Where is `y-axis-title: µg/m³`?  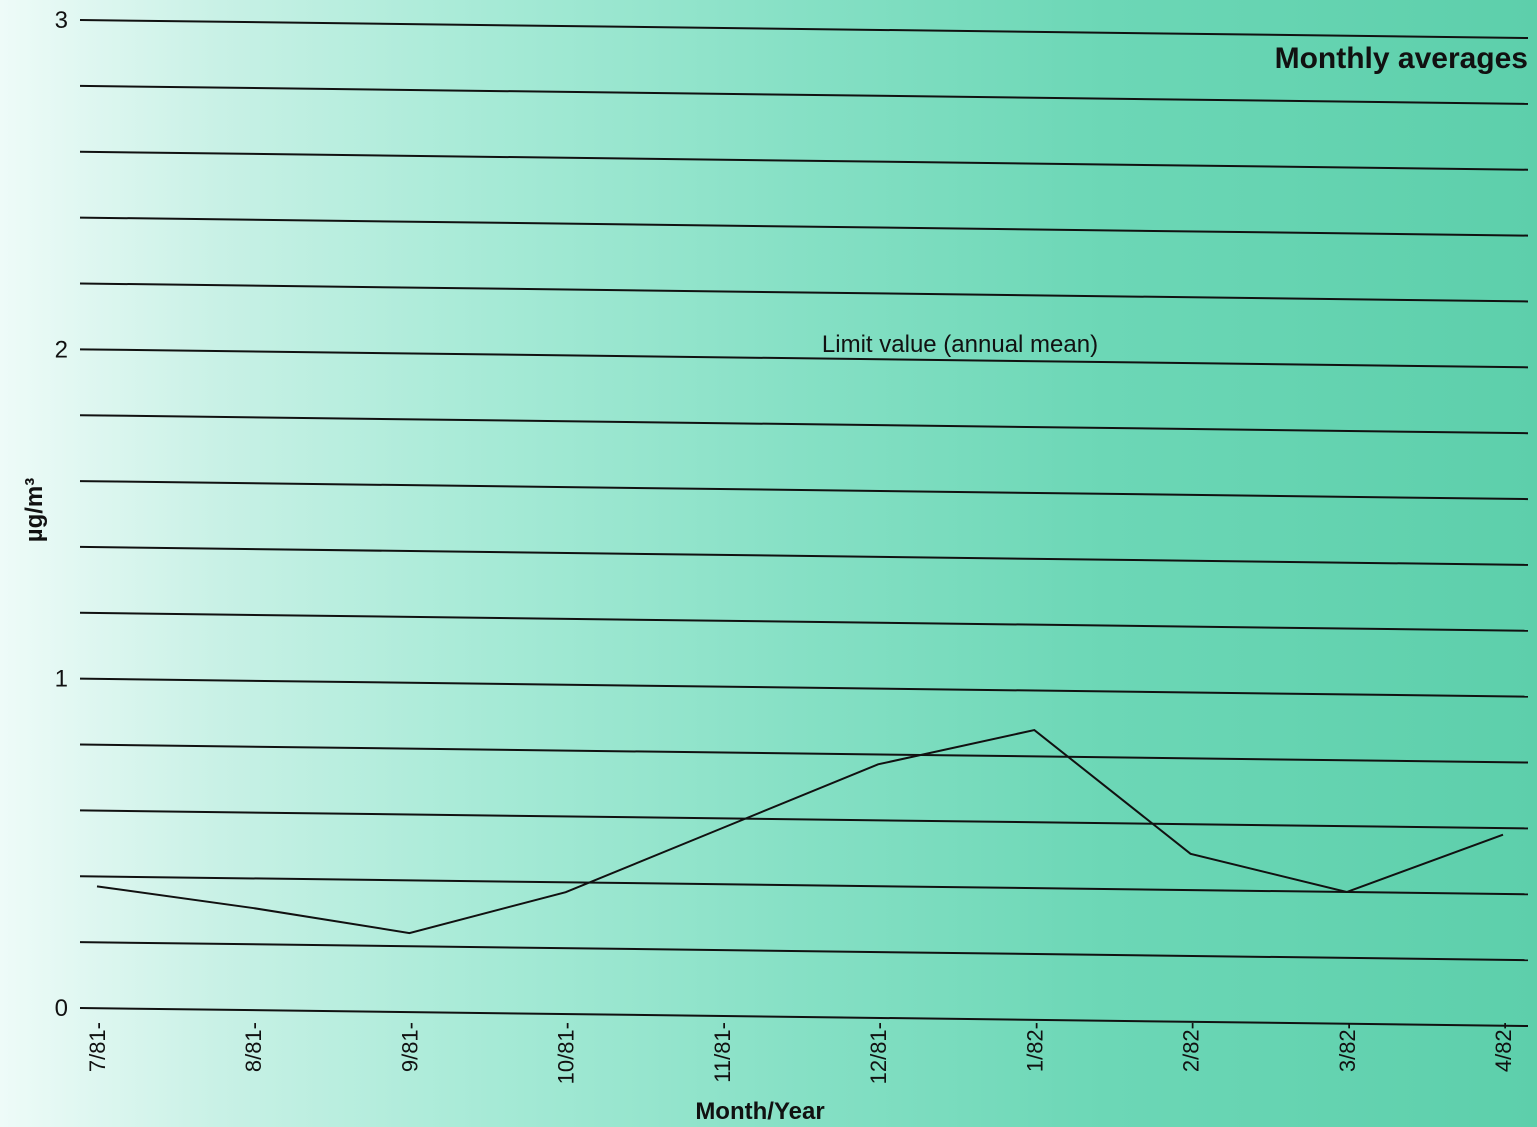
y-axis-title: µg/m³ is located at coordinates (34, 510).